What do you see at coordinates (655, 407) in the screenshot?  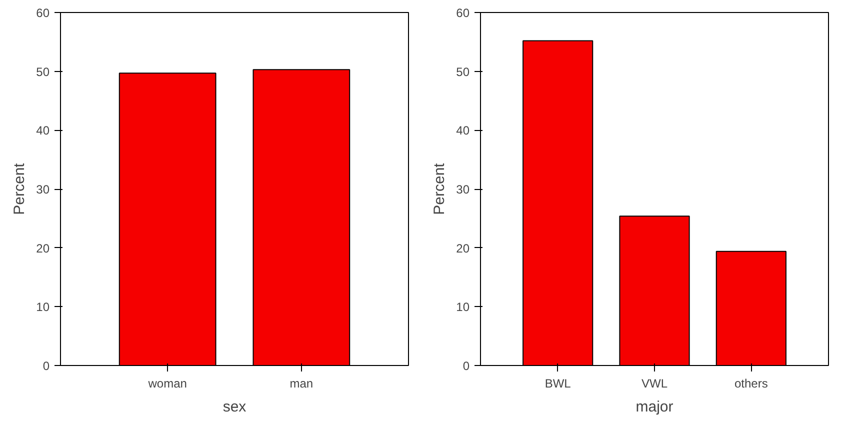 I see `x-axis-title: major` at bounding box center [655, 407].